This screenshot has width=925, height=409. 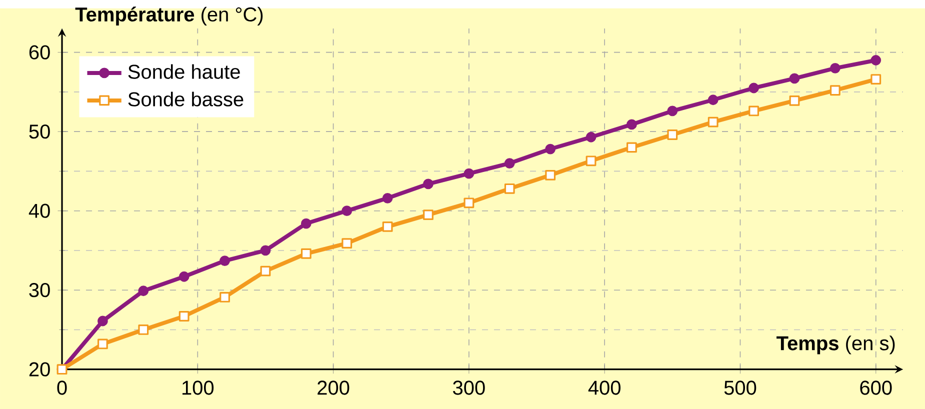 I want to click on x-tick-label: 400, so click(x=604, y=387).